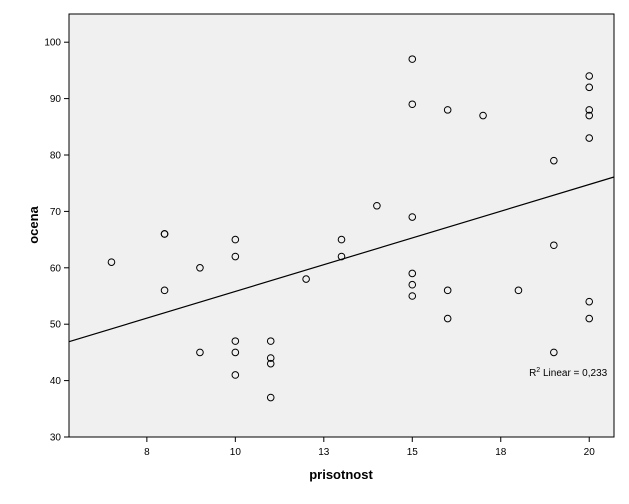 The height and width of the screenshot is (504, 629). Describe the element at coordinates (56, 212) in the screenshot. I see `y-tick-label: 70` at that location.